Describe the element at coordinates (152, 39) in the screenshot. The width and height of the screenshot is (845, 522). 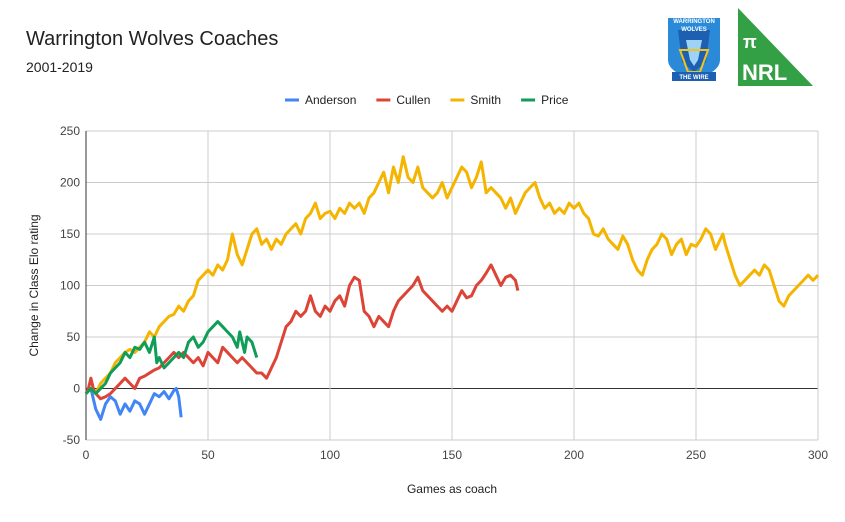
I see `chart-title: Warrington Wolves Coaches` at that location.